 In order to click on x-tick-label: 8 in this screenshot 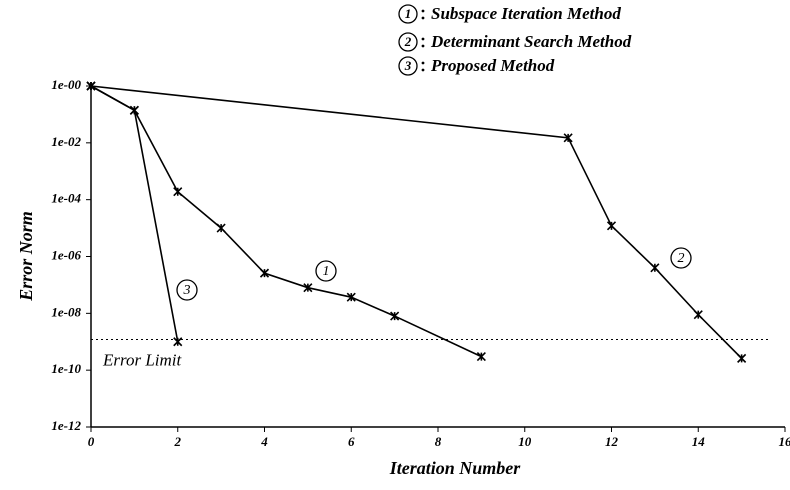, I will do `click(438, 441)`.